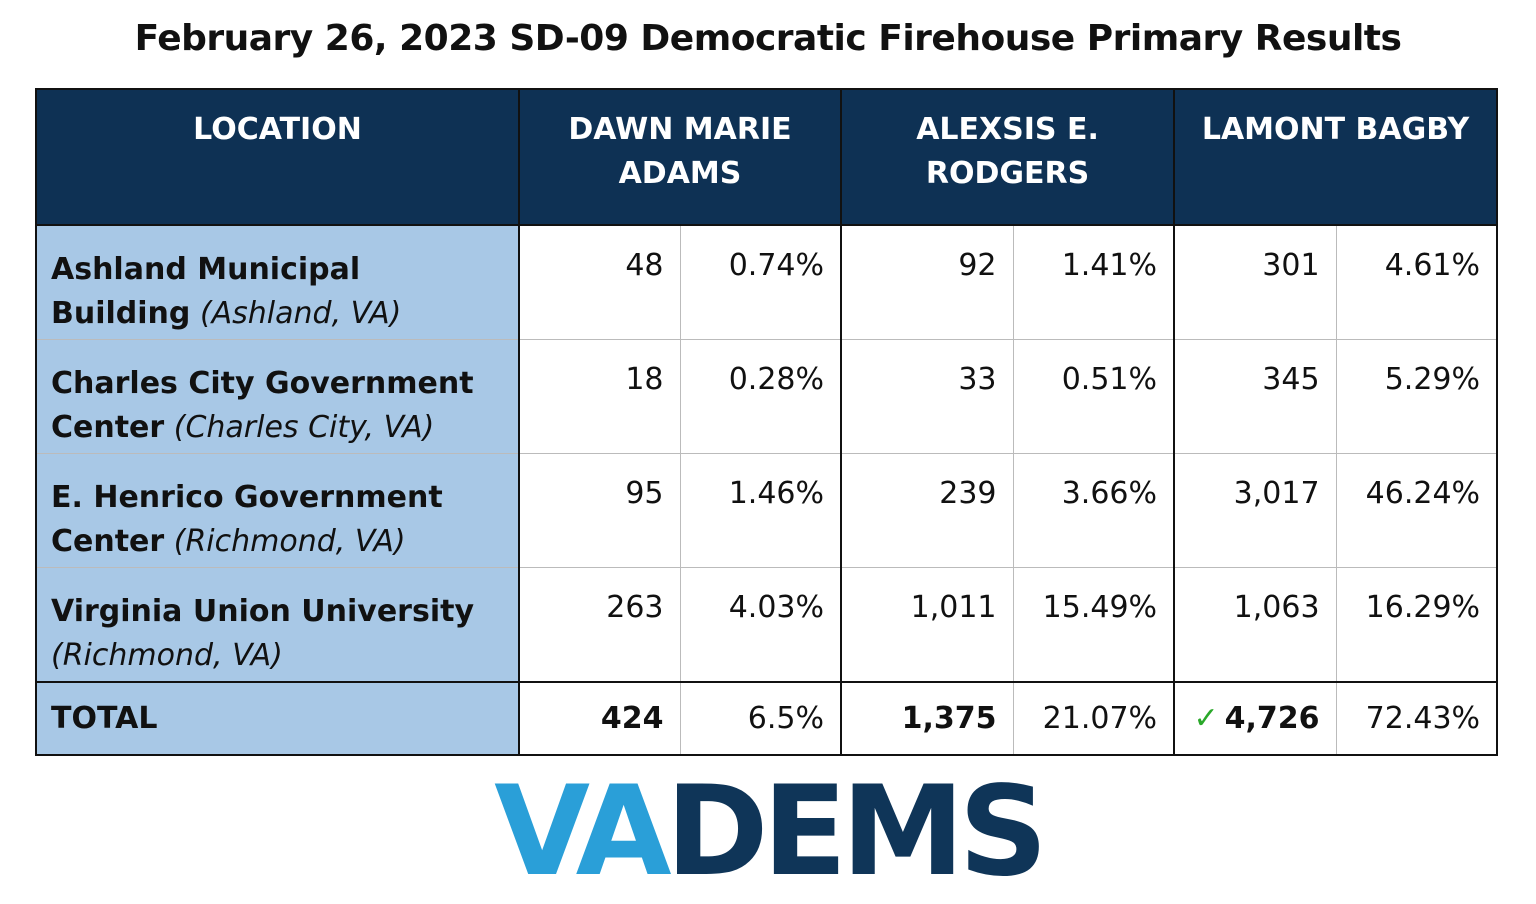 This screenshot has width=1536, height=904. Describe the element at coordinates (927, 510) in the screenshot. I see `votes-cell: 239` at that location.